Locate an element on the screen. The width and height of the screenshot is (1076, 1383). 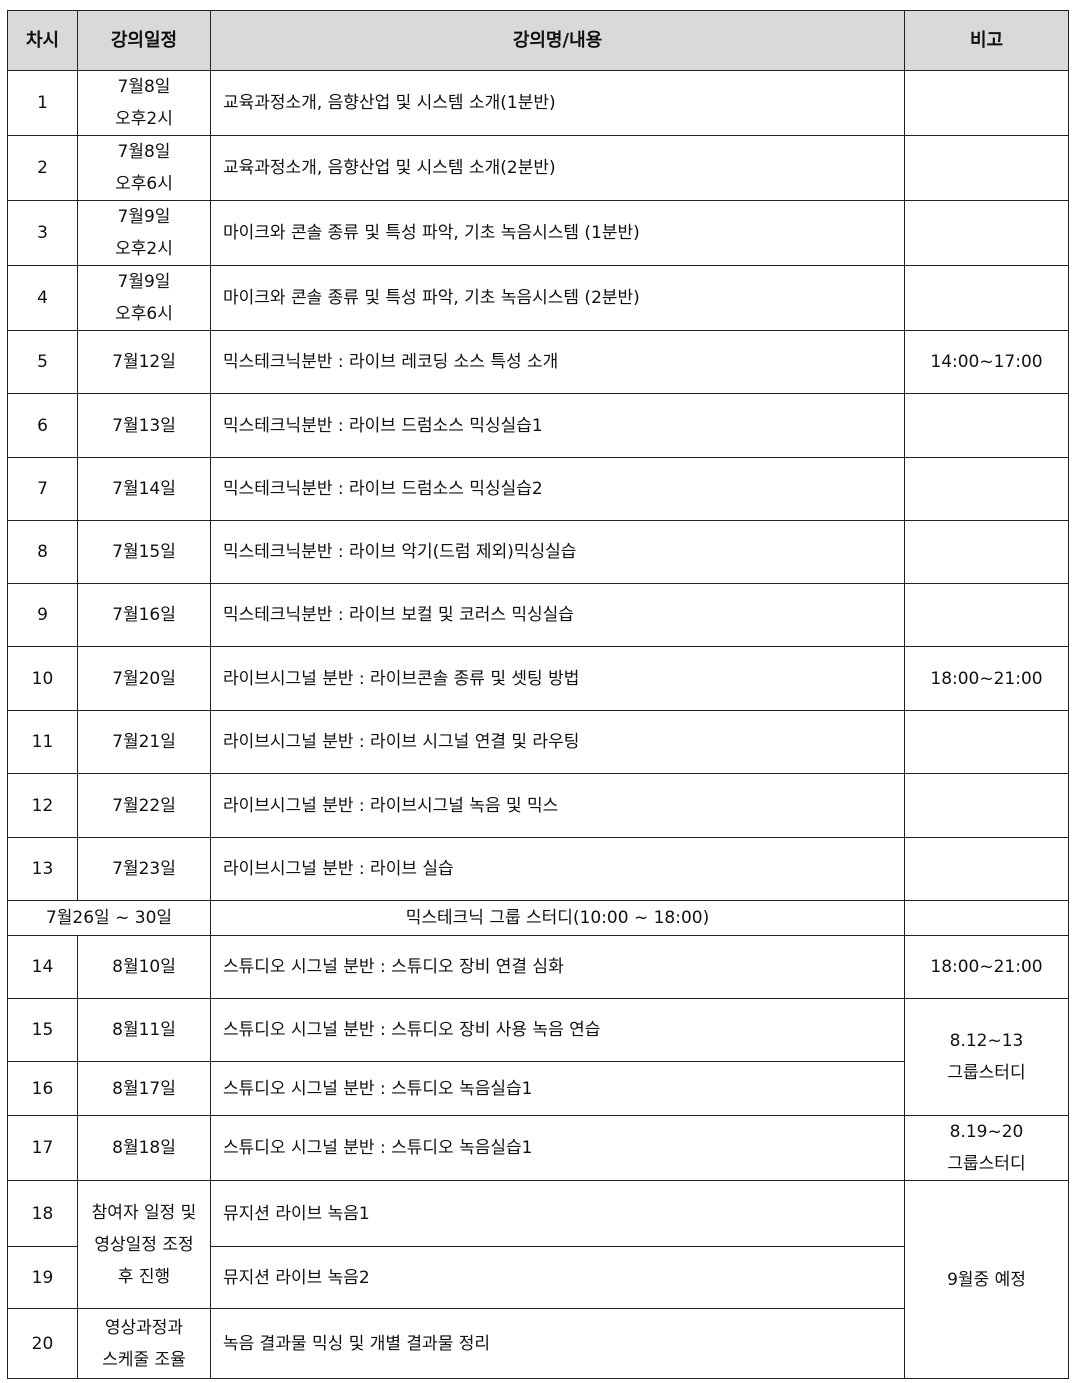
note-text: 9월중 예정 is located at coordinates (986, 1279).